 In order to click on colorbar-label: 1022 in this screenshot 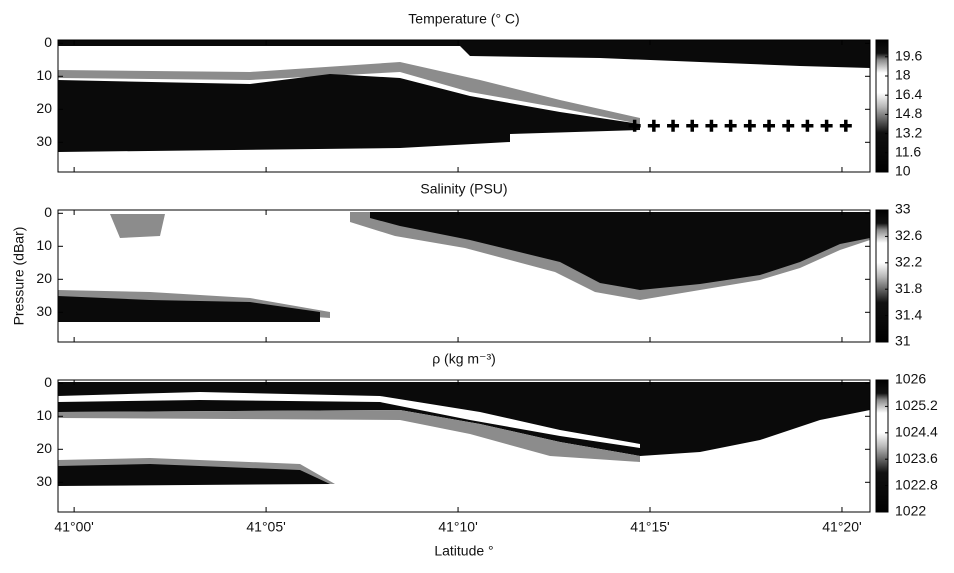, I will do `click(910, 511)`.